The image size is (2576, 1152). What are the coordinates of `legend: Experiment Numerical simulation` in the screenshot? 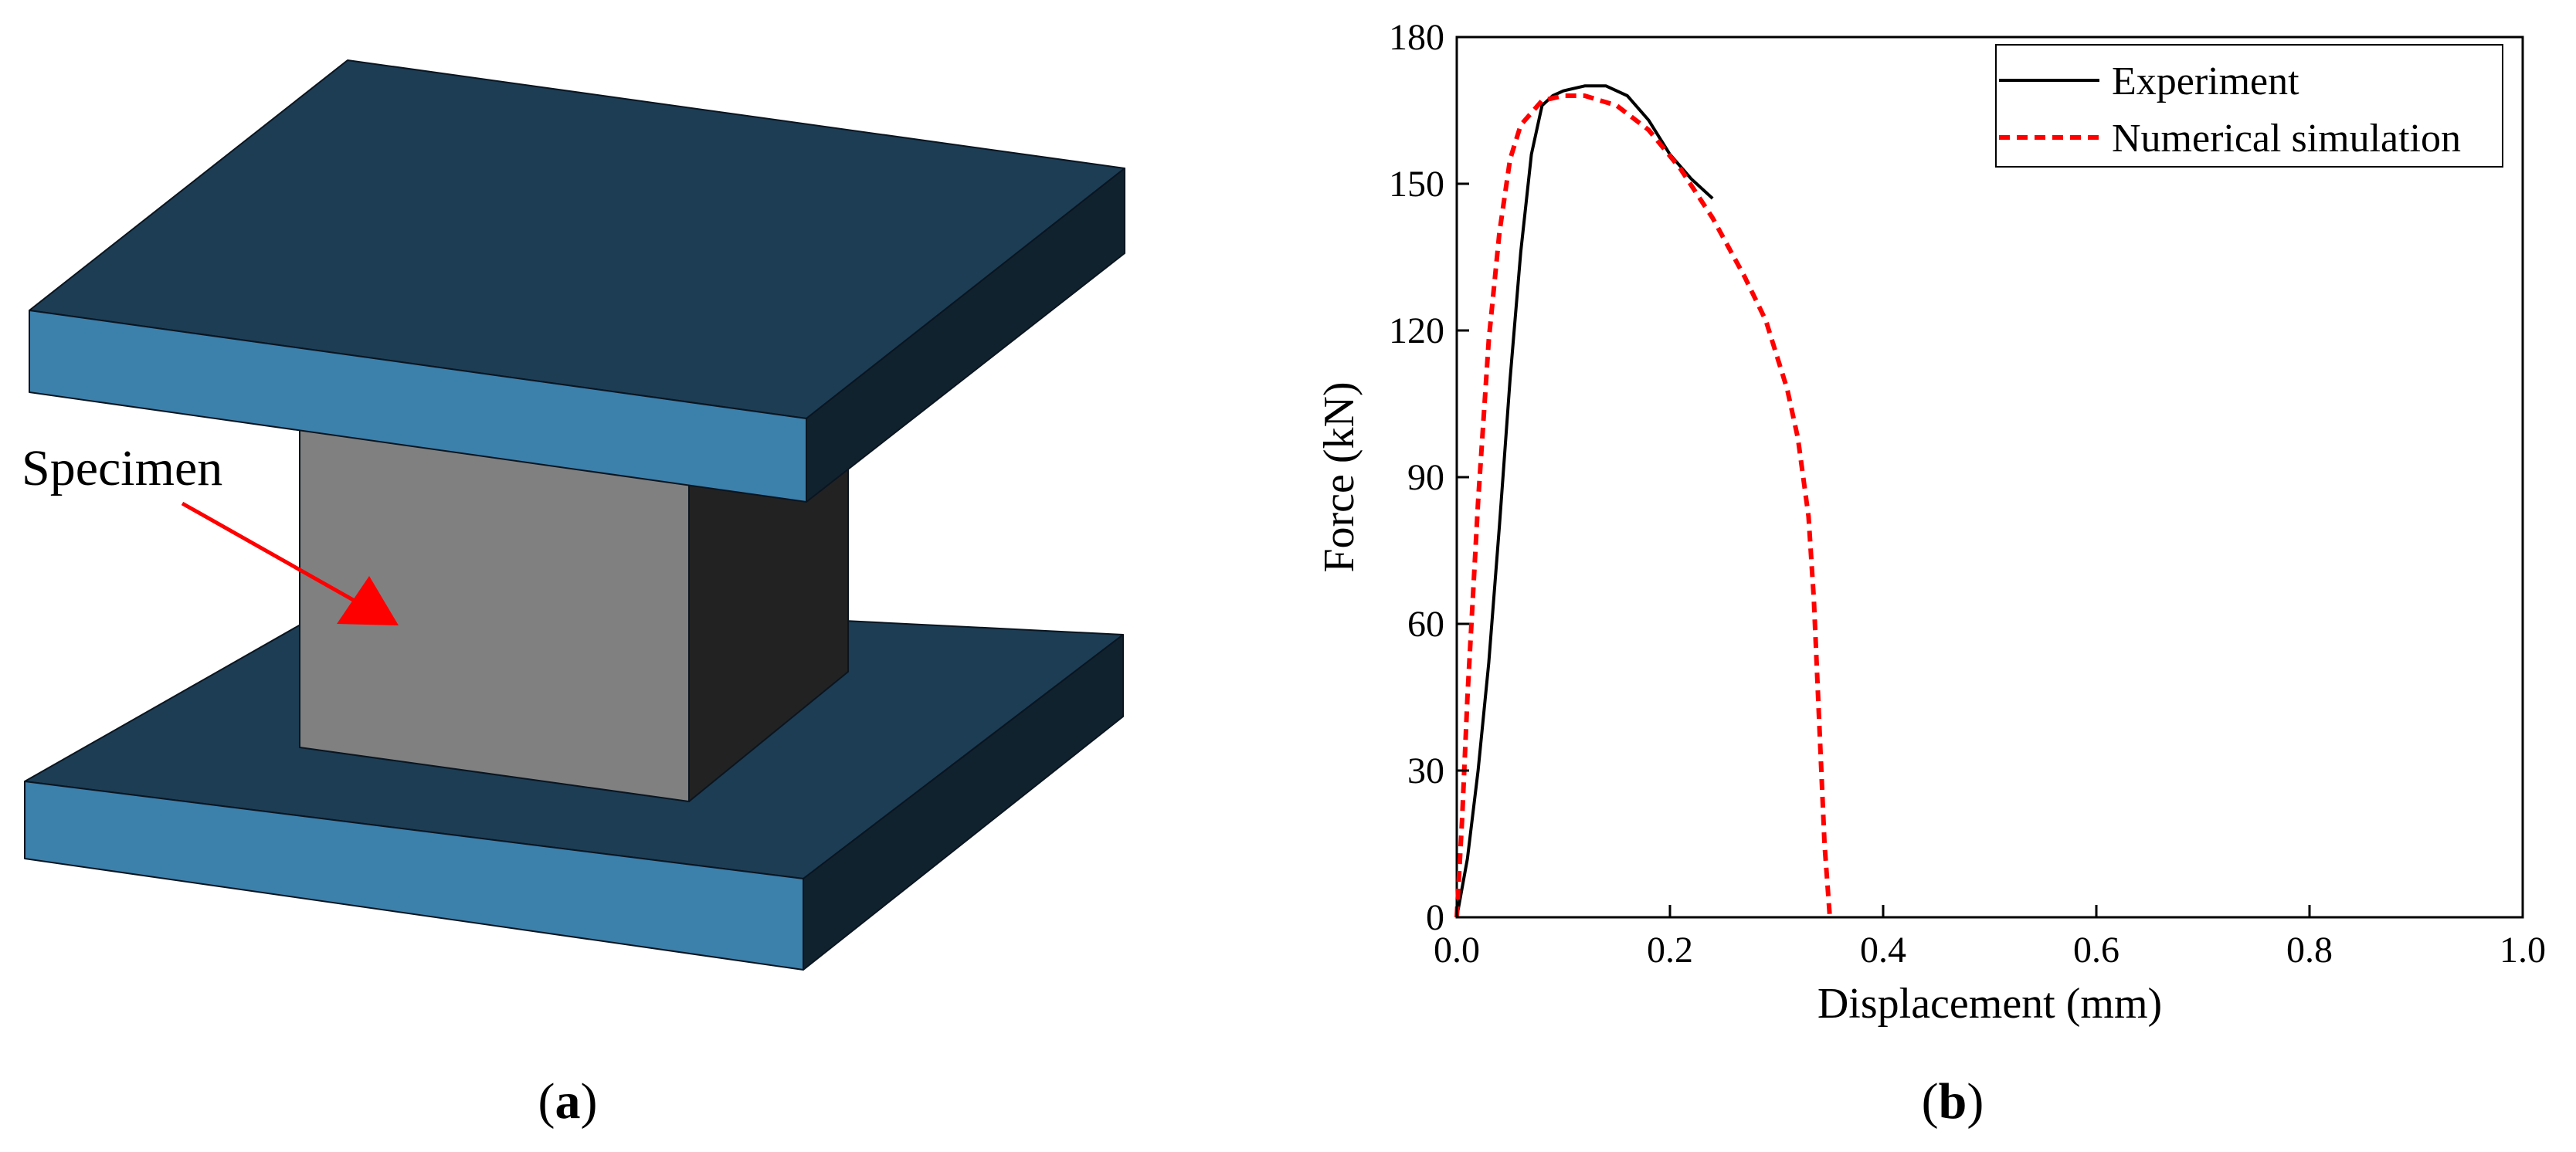 It's located at (2249, 106).